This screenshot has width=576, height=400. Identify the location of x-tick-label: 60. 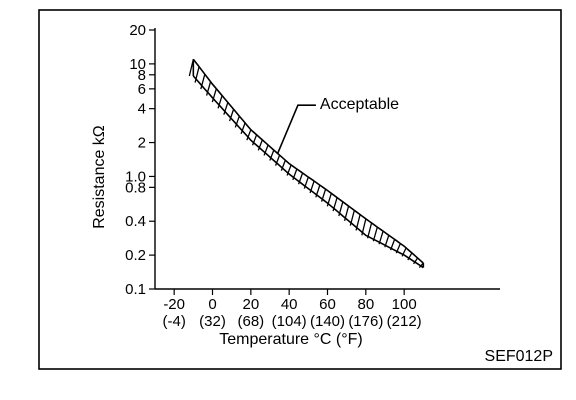
(327, 304).